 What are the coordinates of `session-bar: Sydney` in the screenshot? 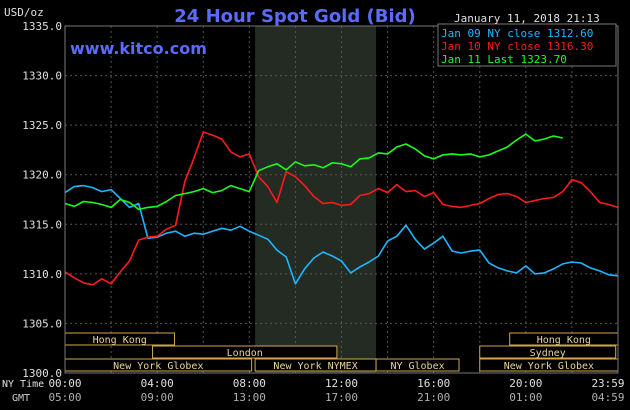 It's located at (548, 352).